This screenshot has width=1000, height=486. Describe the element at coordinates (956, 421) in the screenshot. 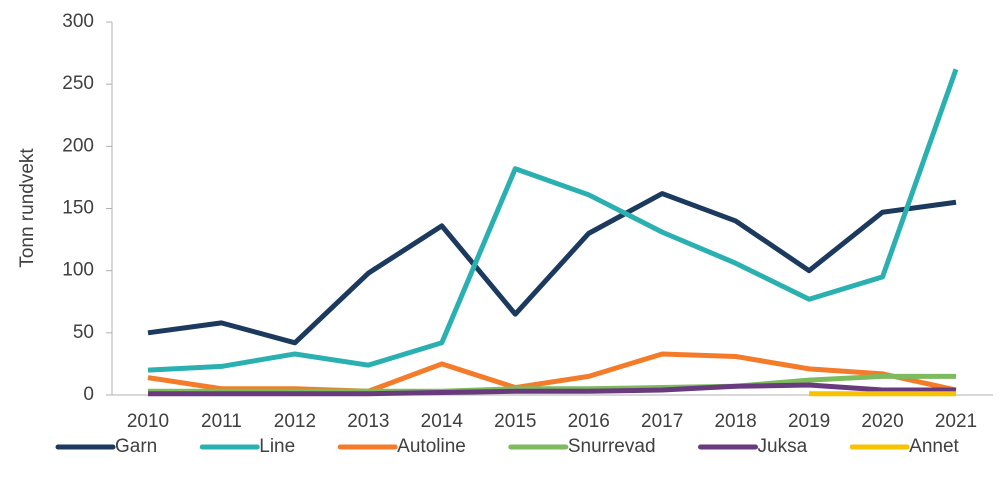

I see `x-tick-label: 2021` at that location.